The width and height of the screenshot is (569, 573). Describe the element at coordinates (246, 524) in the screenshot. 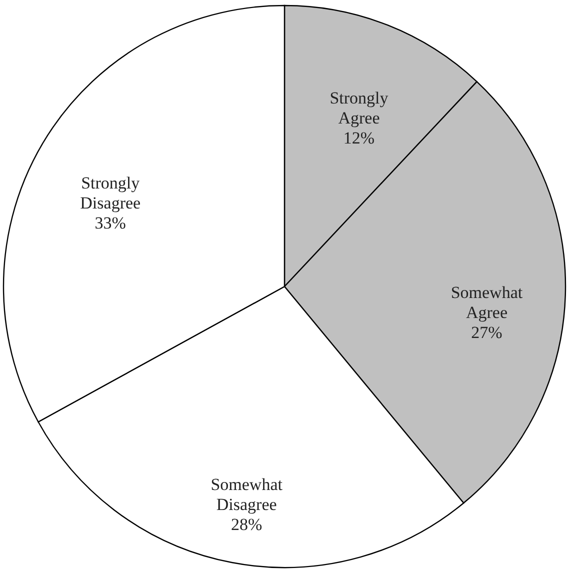

I see `data-label: 28%` at that location.